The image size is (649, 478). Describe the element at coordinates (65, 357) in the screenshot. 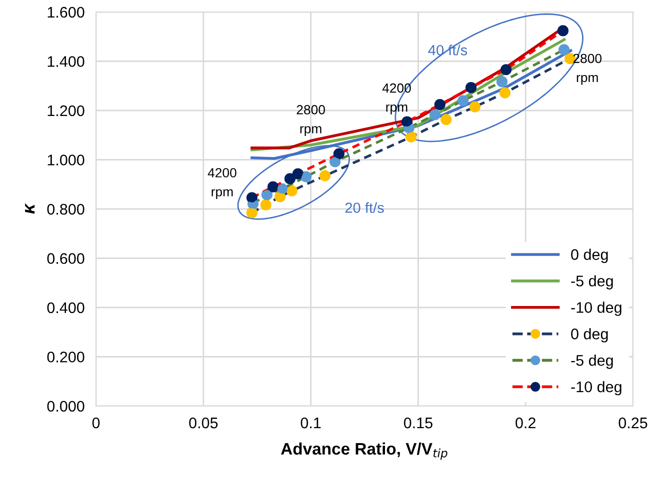

I see `y-tick-label: 0.200` at that location.